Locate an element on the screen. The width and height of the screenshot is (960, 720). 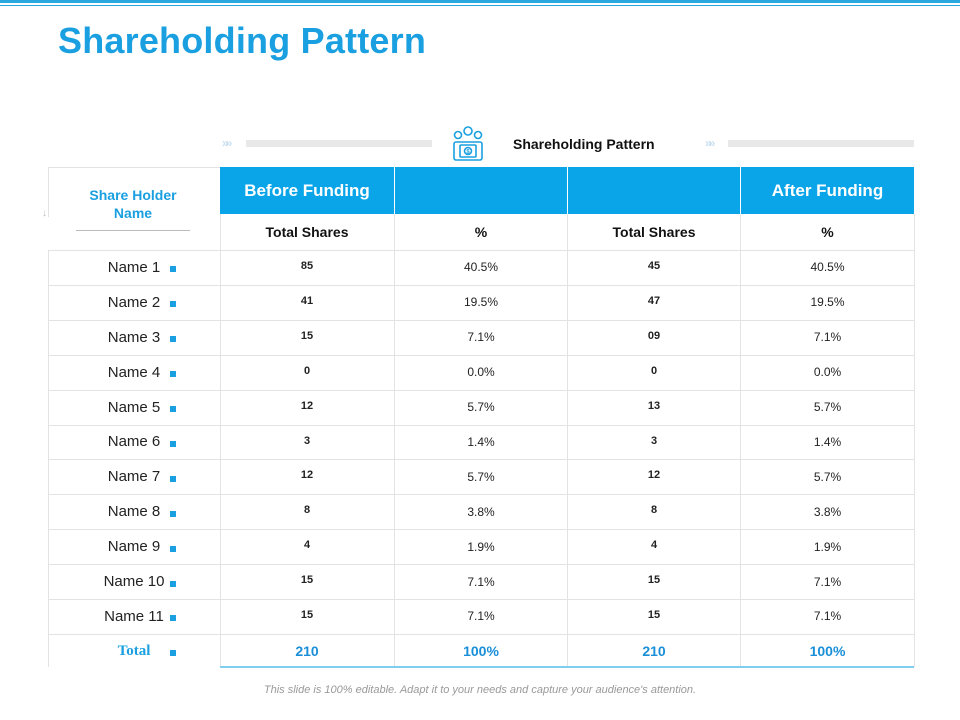
after-pct-cell: 1.4% is located at coordinates (827, 441).